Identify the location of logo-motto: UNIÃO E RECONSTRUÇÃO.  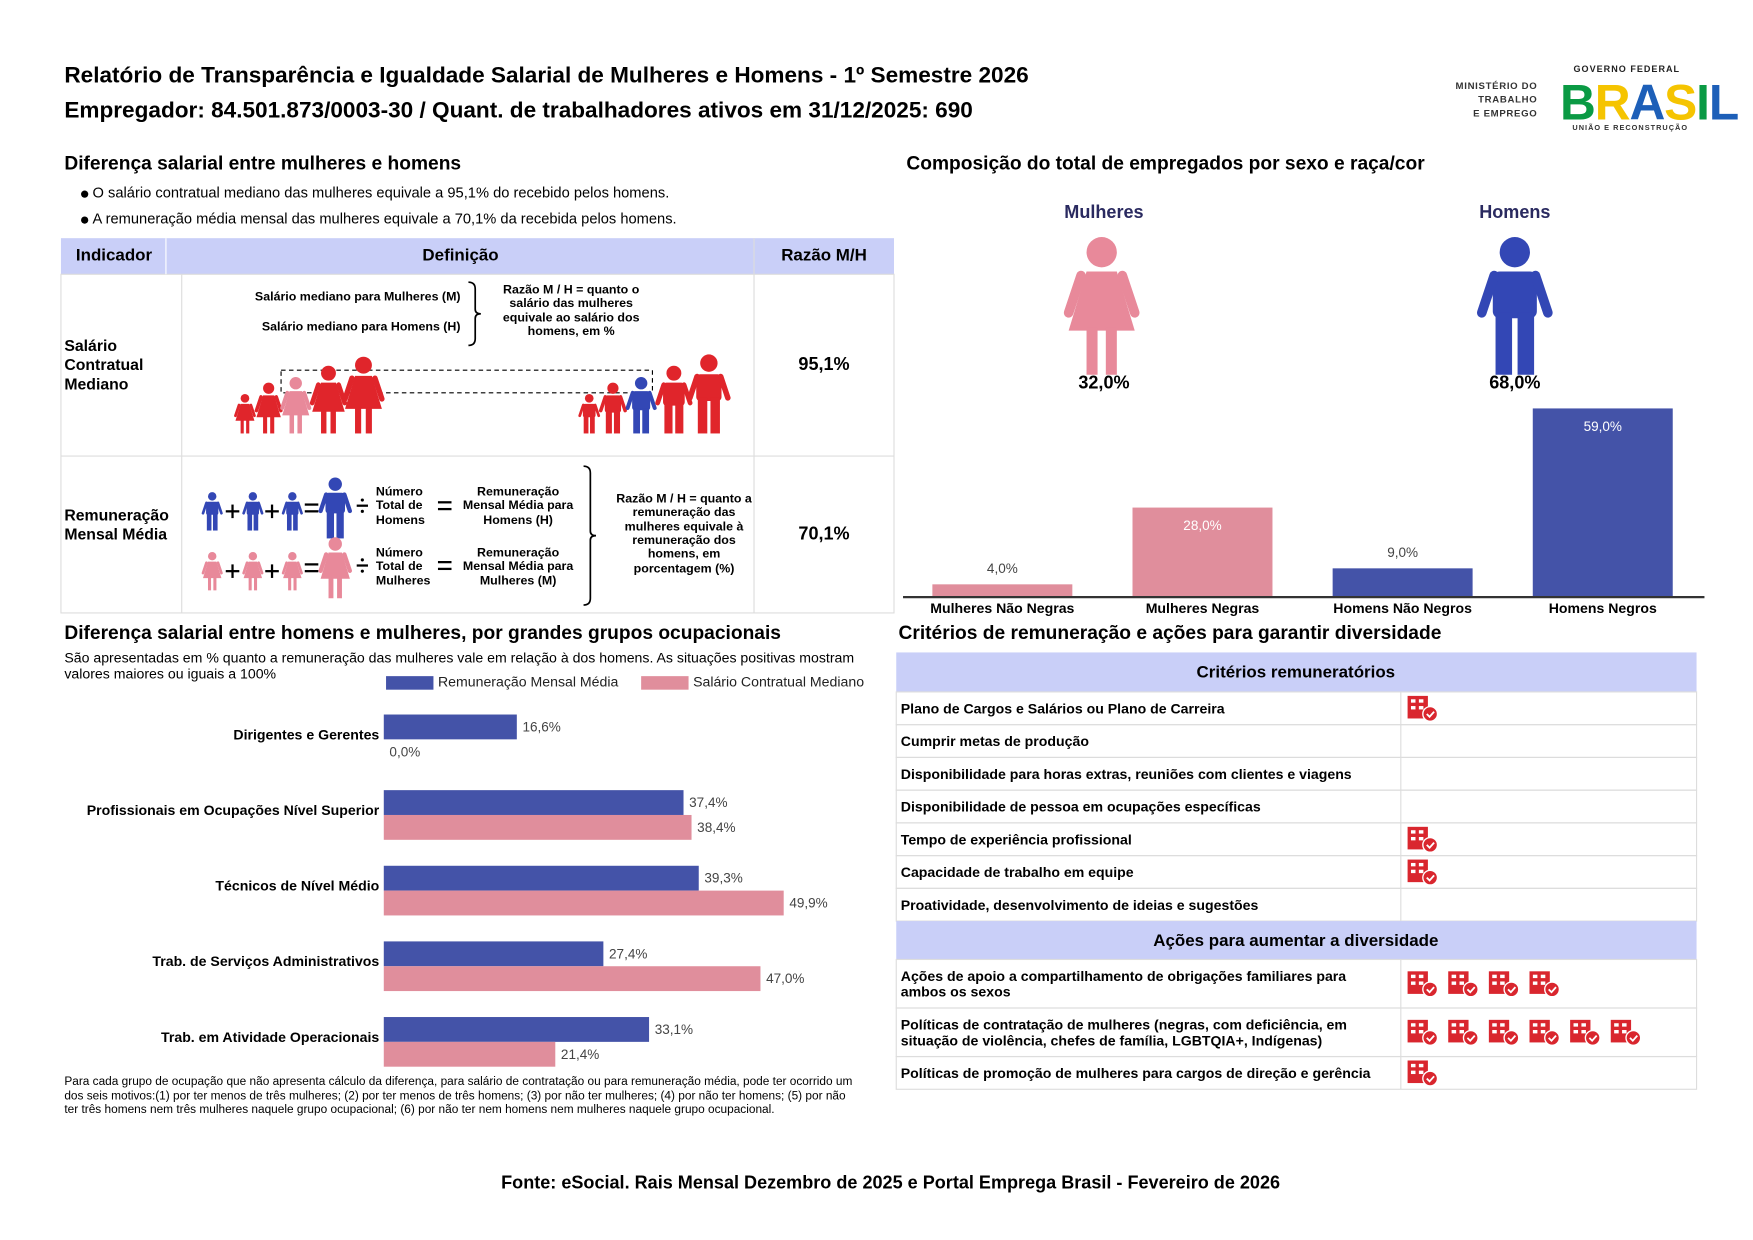
(1630, 128).